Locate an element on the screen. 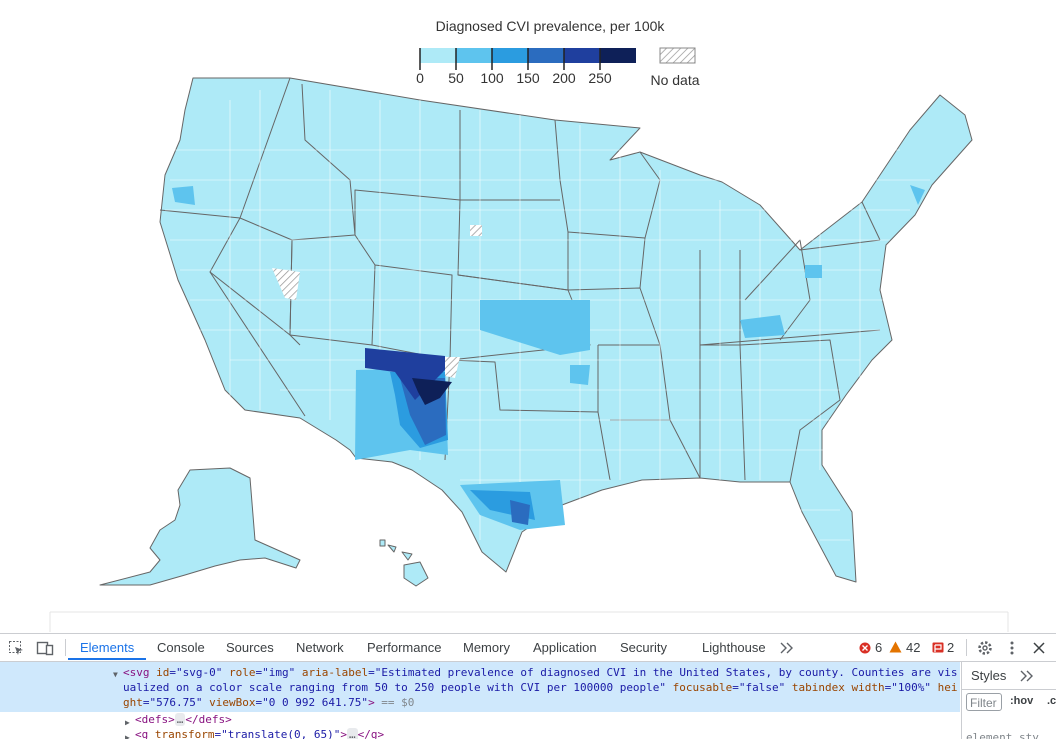  dom-token: ="translate(0, 65)" is located at coordinates (277, 733).